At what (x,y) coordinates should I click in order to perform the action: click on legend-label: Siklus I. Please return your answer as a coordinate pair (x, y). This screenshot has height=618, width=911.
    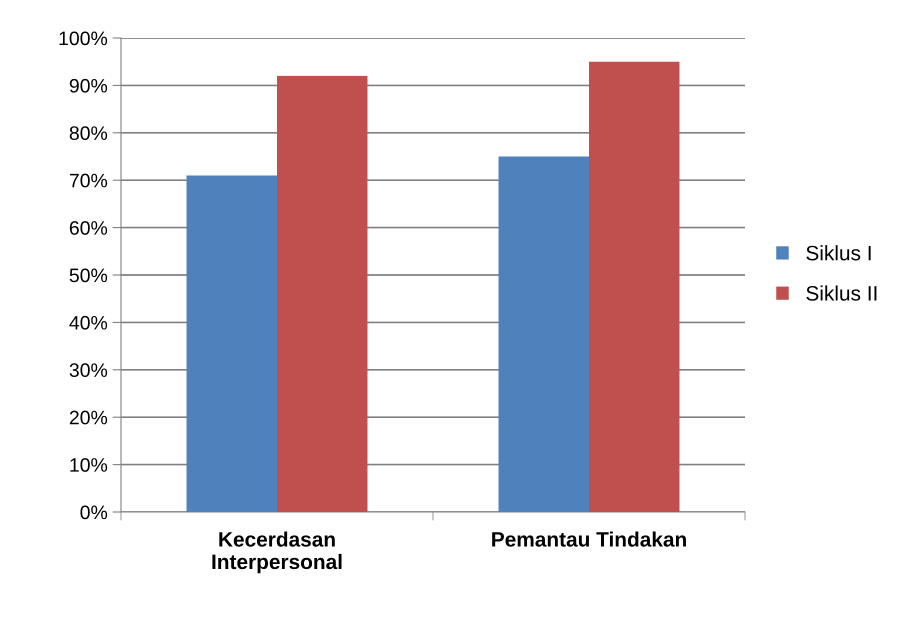
    Looking at the image, I should click on (838, 252).